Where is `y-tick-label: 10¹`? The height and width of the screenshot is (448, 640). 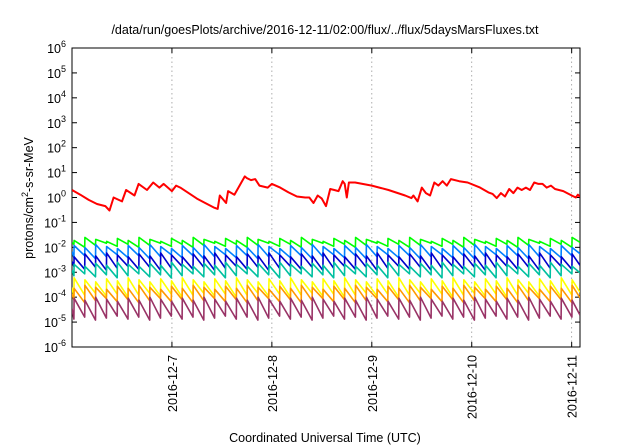 y-tick-label: 10¹ is located at coordinates (56, 172).